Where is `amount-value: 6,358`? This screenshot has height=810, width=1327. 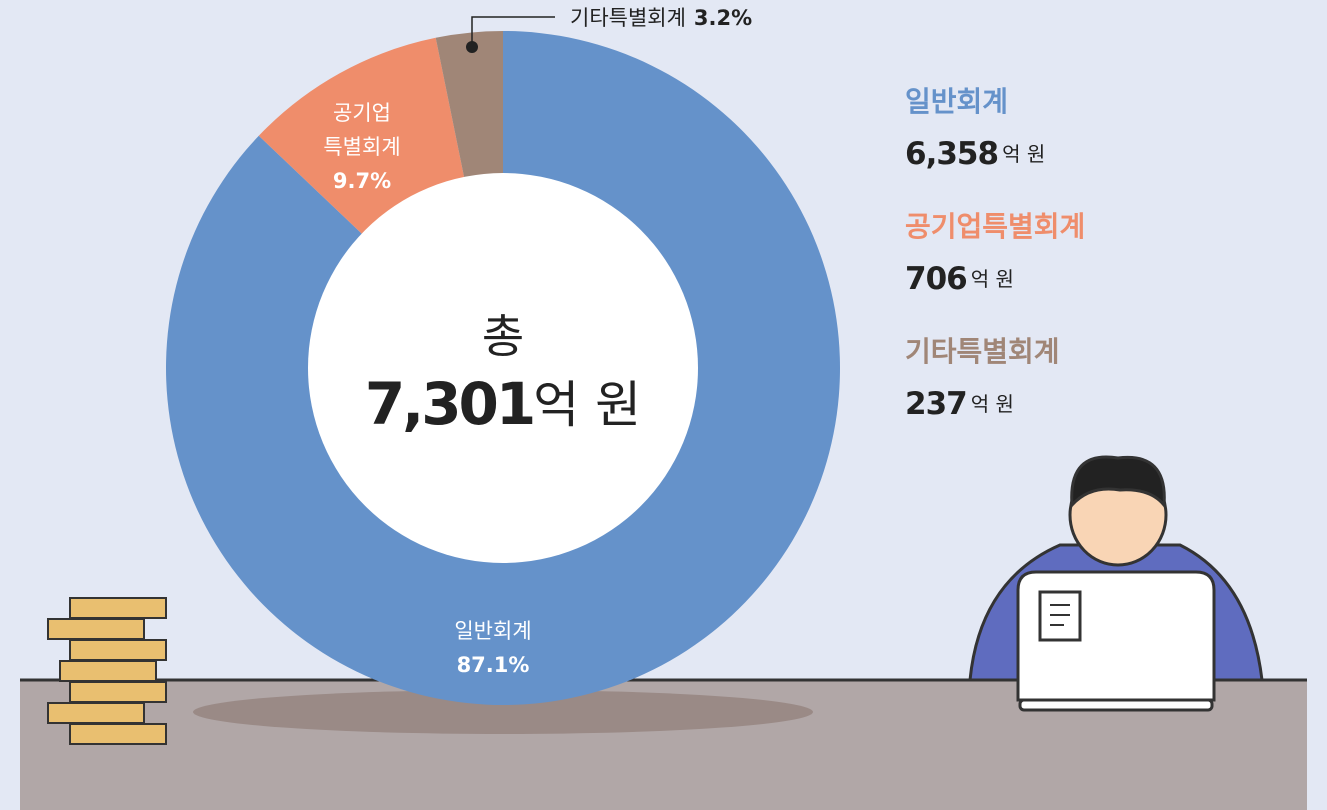 amount-value: 6,358 is located at coordinates (951, 154).